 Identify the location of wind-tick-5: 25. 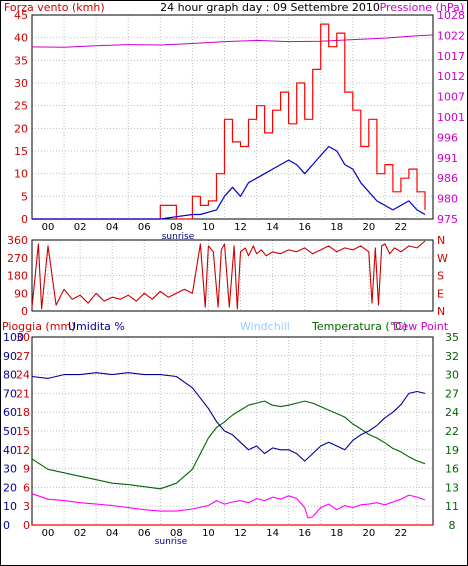
(21, 106).